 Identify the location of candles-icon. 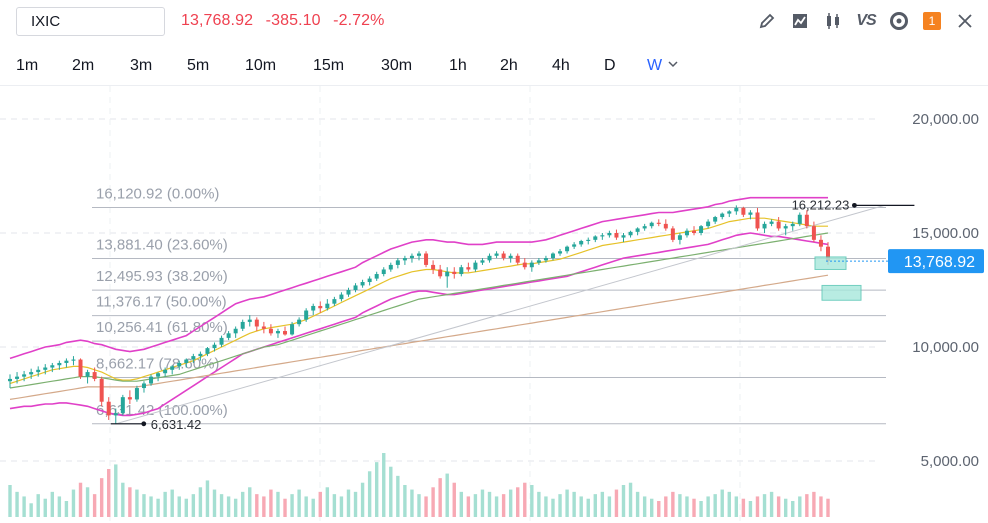
(833, 21).